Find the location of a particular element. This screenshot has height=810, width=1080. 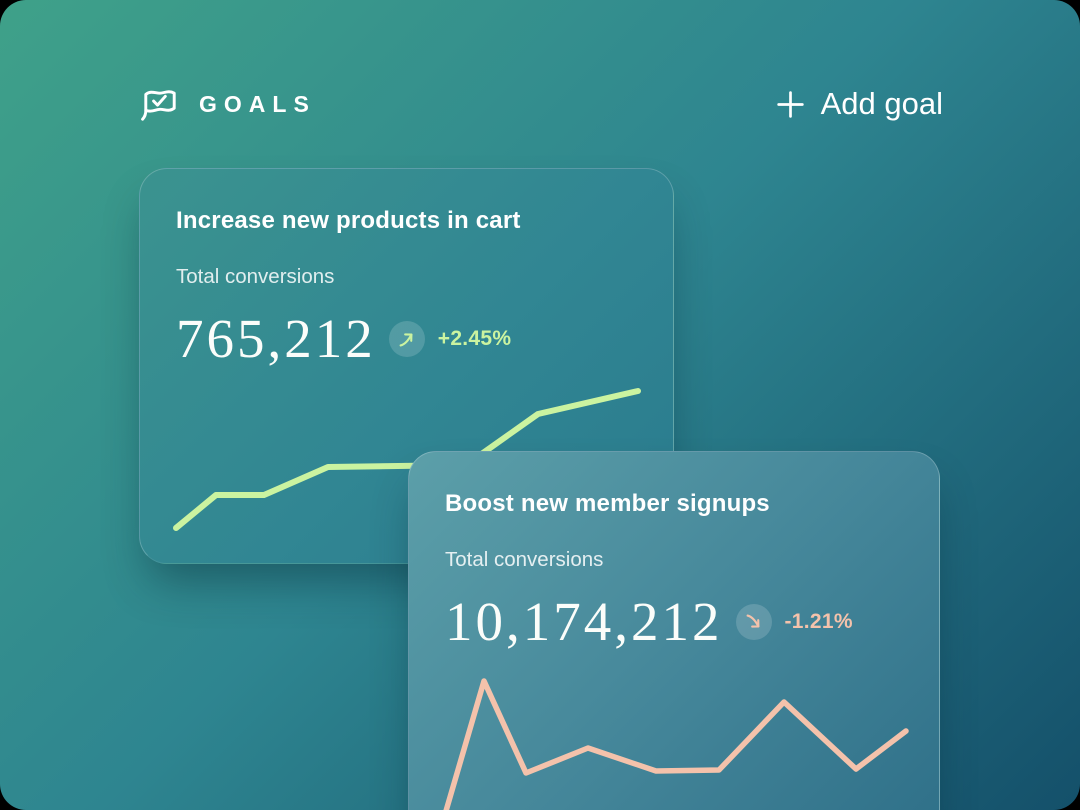

arrow-trend-up-icon is located at coordinates (406, 340).